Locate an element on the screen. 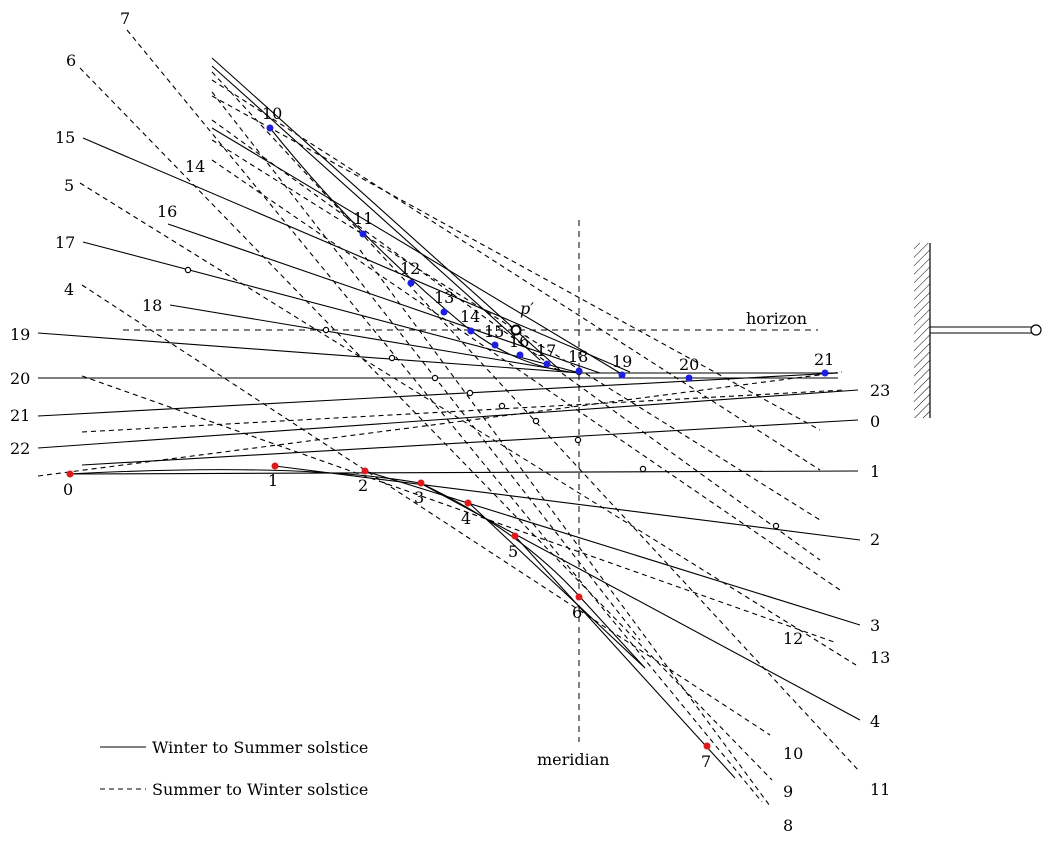  solid-label-22: 22 is located at coordinates (20, 448).